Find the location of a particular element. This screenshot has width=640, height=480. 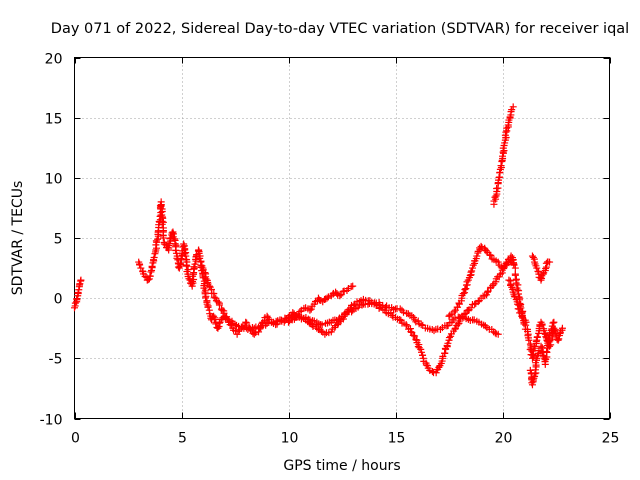

y-tick-label: 5 is located at coordinates (58, 240).